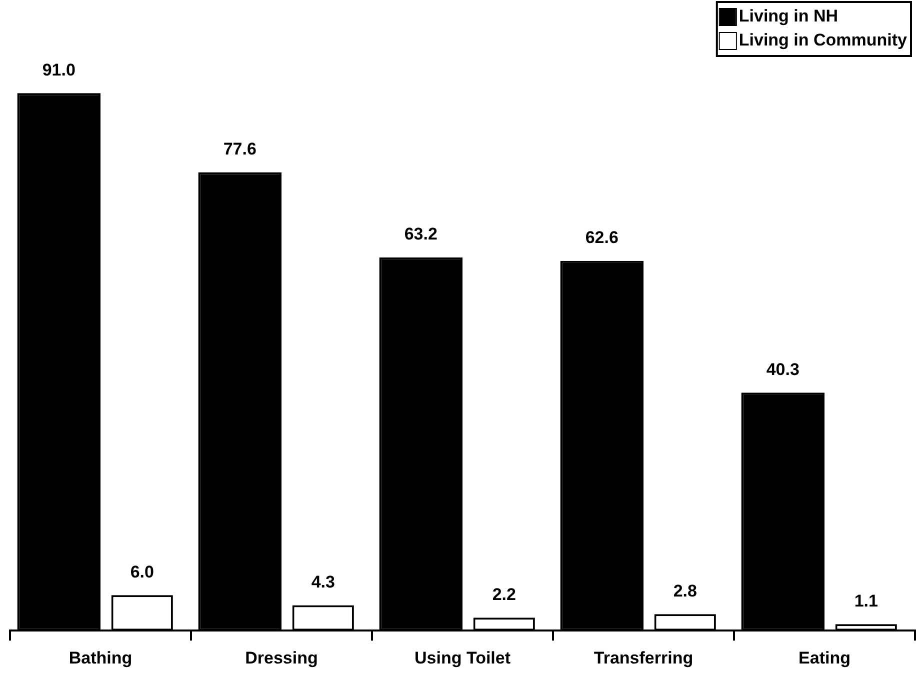 The height and width of the screenshot is (687, 921). What do you see at coordinates (824, 658) in the screenshot?
I see `x-tick-label: Eating` at bounding box center [824, 658].